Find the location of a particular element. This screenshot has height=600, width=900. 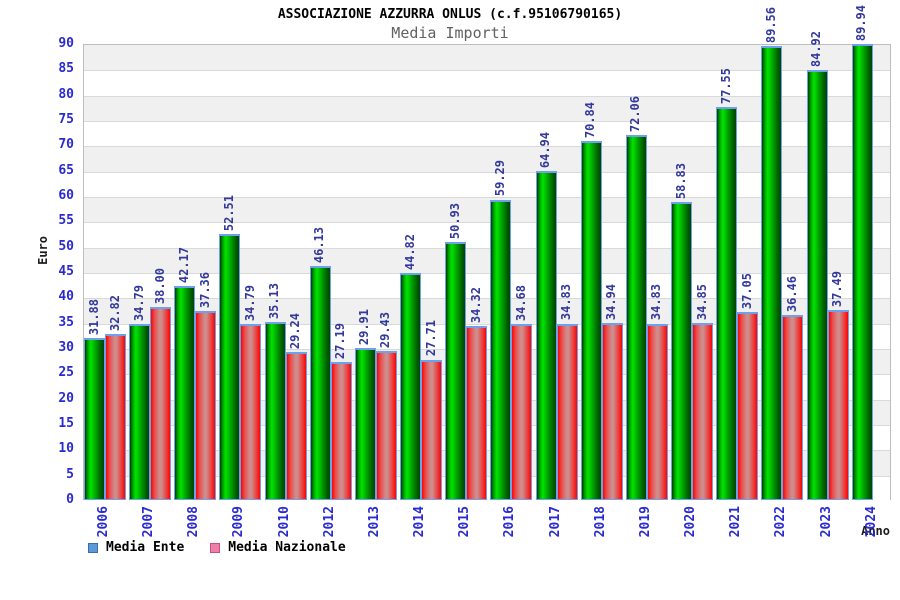

y-tick-label: 5 is located at coordinates (70, 474).